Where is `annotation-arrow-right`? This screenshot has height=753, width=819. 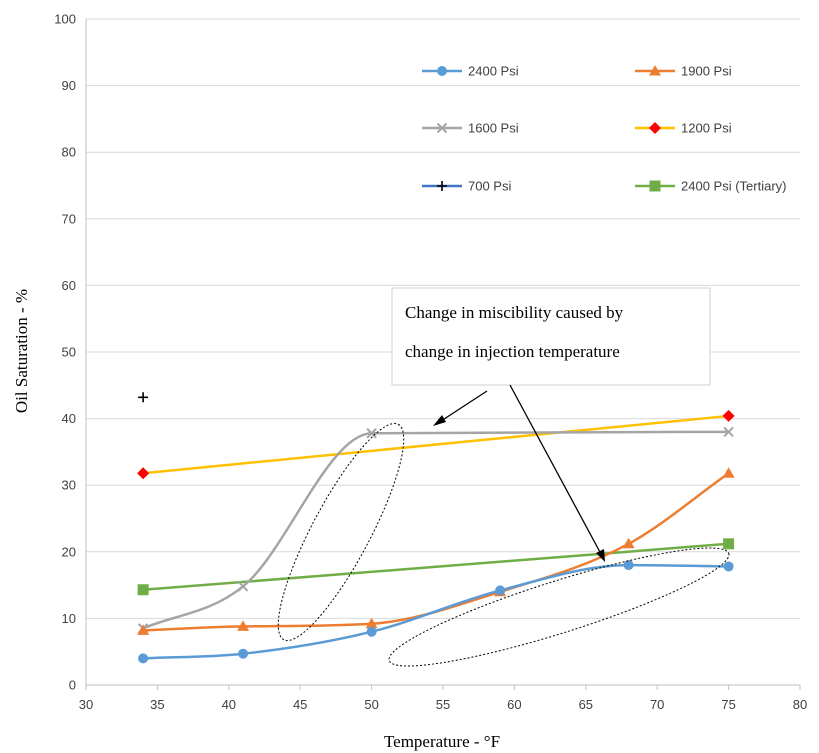
annotation-arrow-right is located at coordinates (555, 469).